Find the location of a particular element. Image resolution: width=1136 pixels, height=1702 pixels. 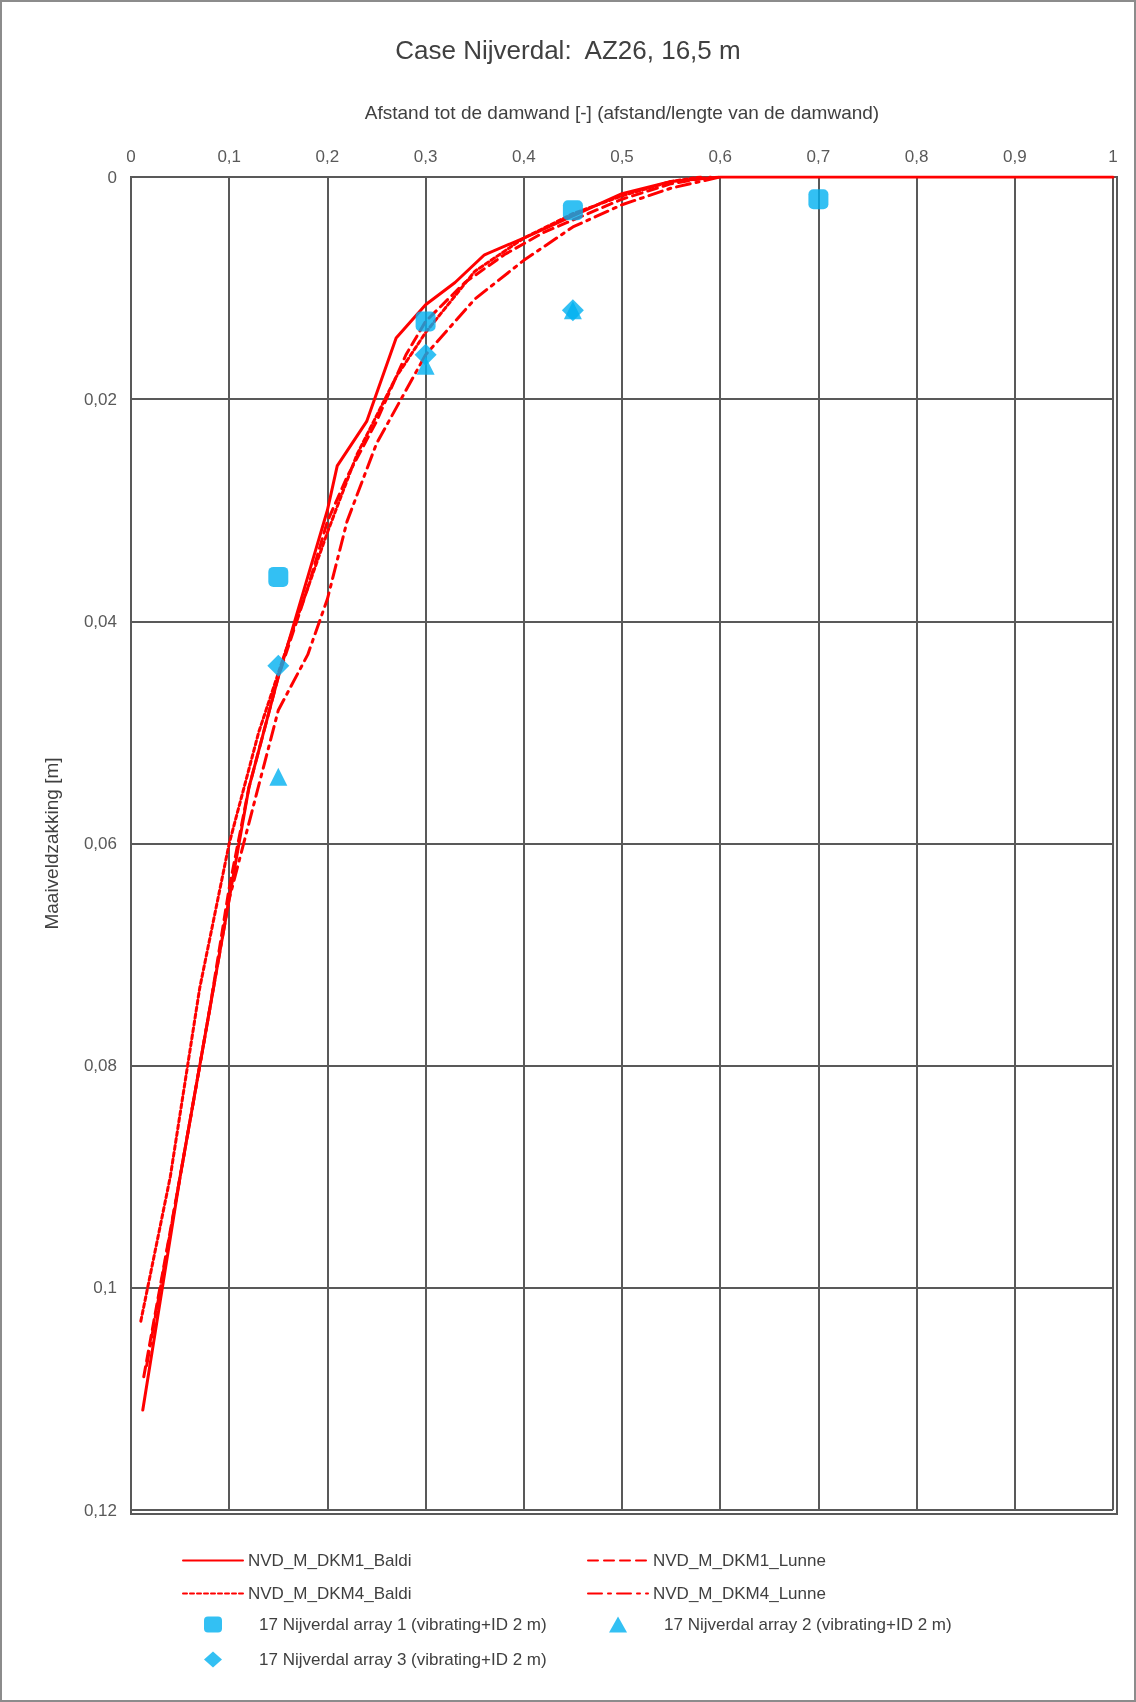

x-tick-label: 0,3 is located at coordinates (425, 156).